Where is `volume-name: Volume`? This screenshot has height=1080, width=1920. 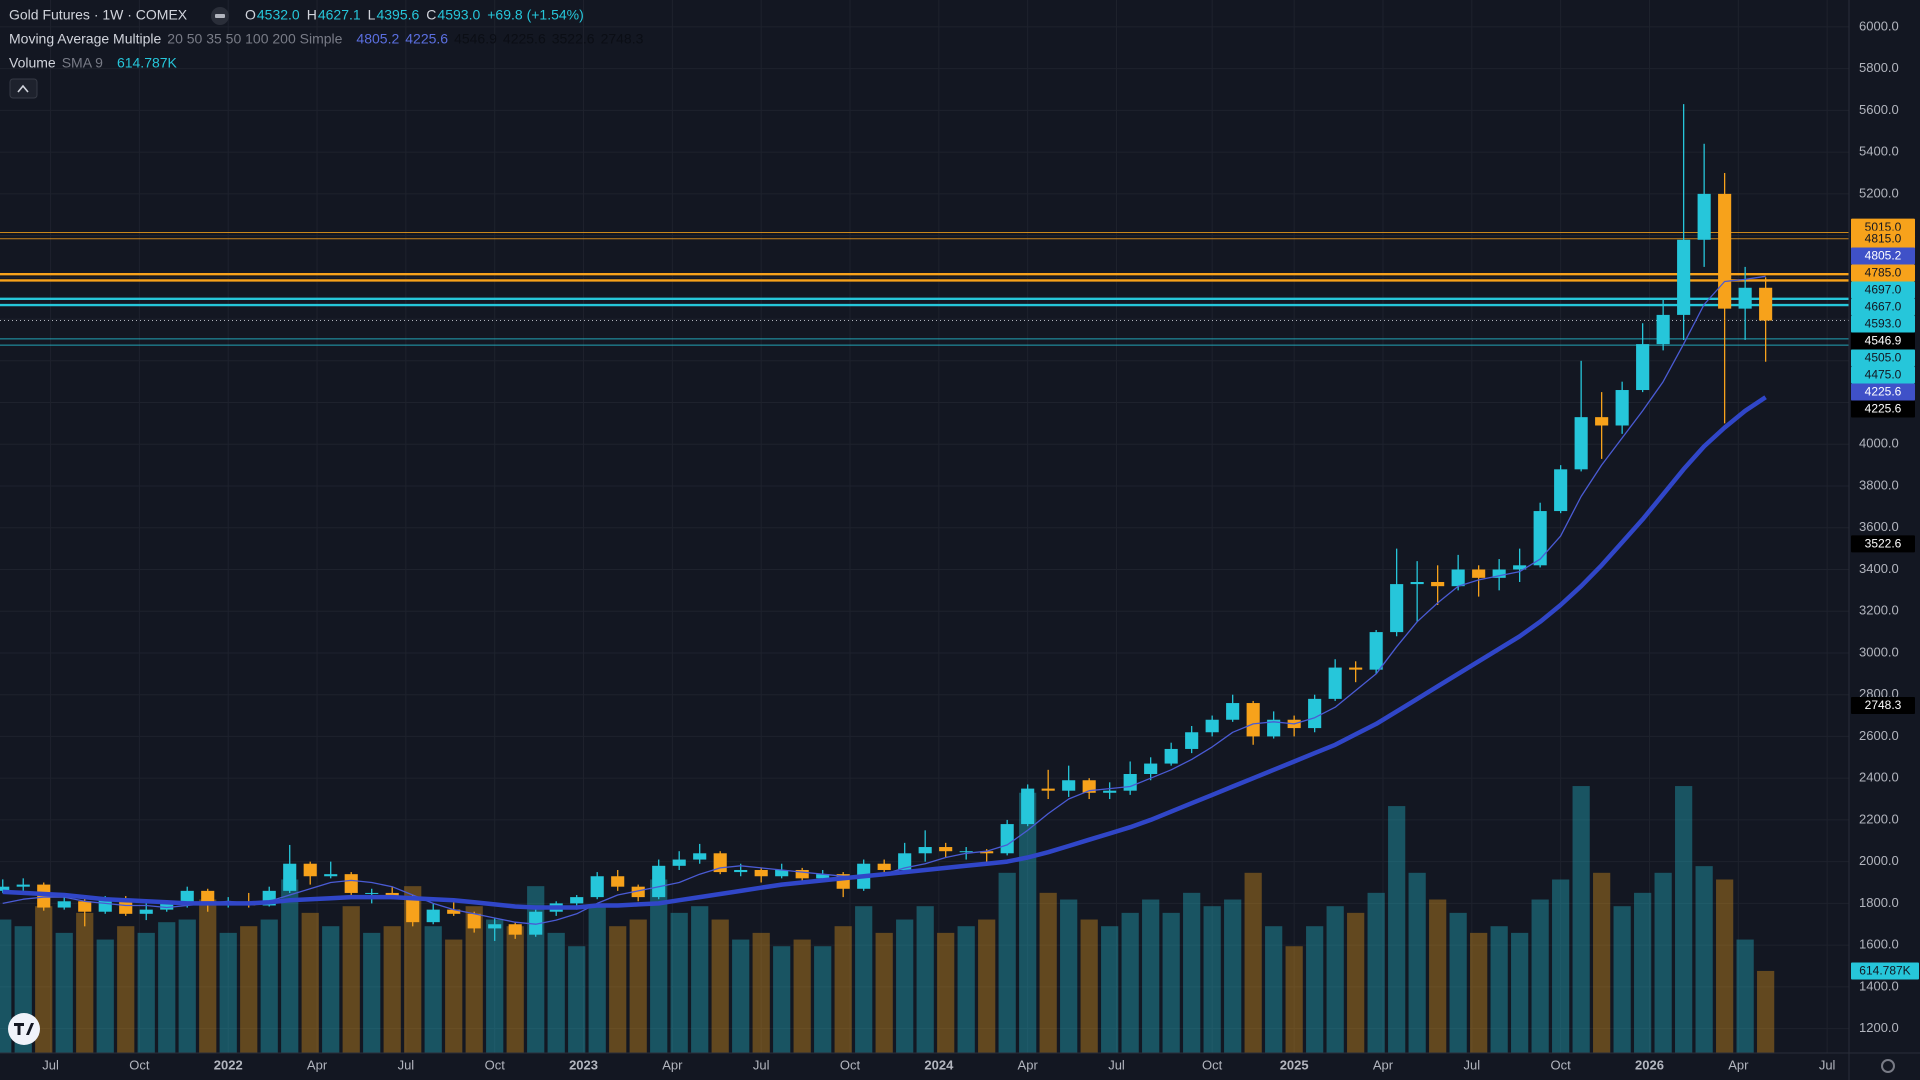 volume-name: Volume is located at coordinates (32, 63).